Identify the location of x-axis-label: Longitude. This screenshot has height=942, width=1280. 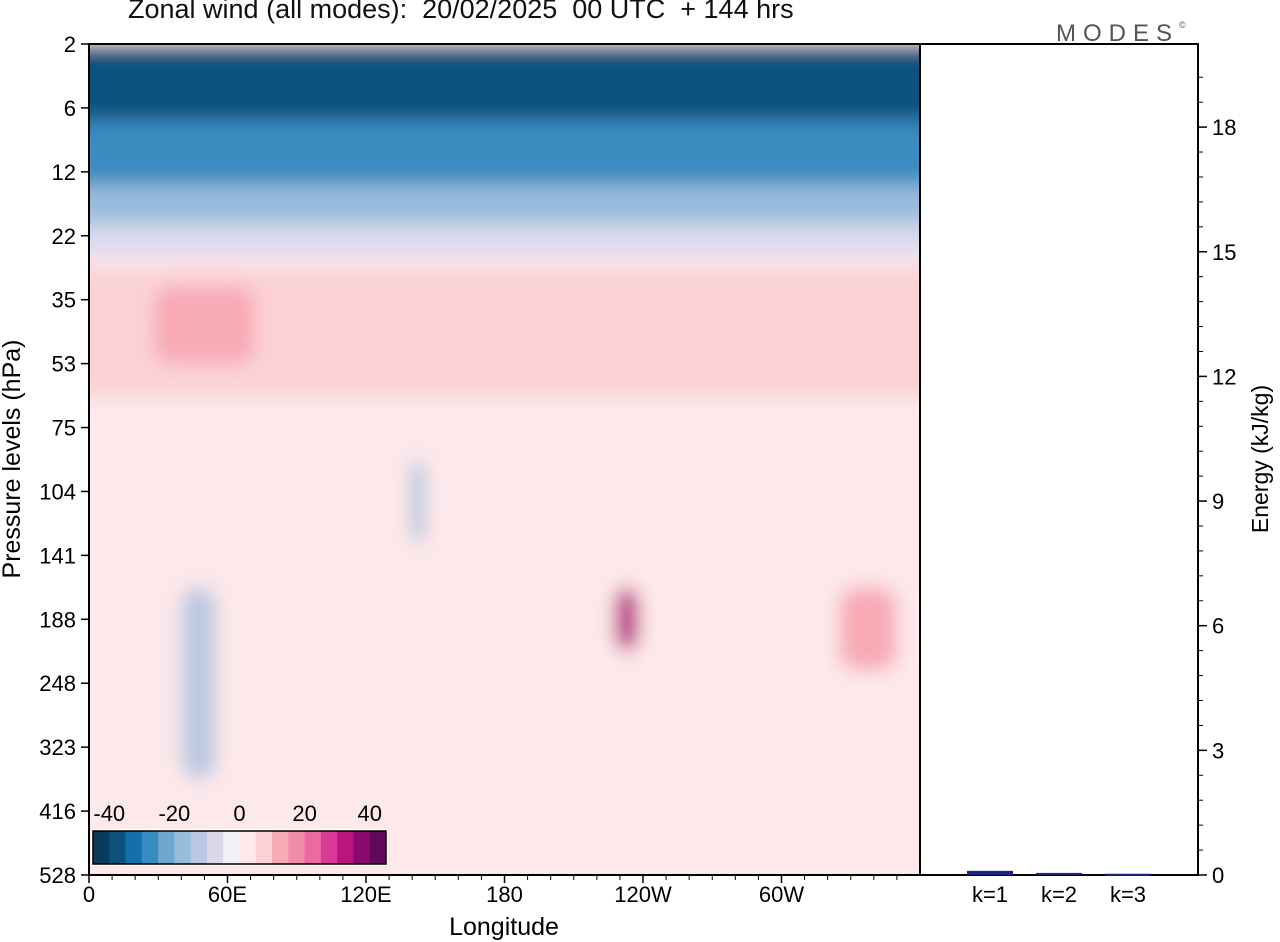
(504, 927).